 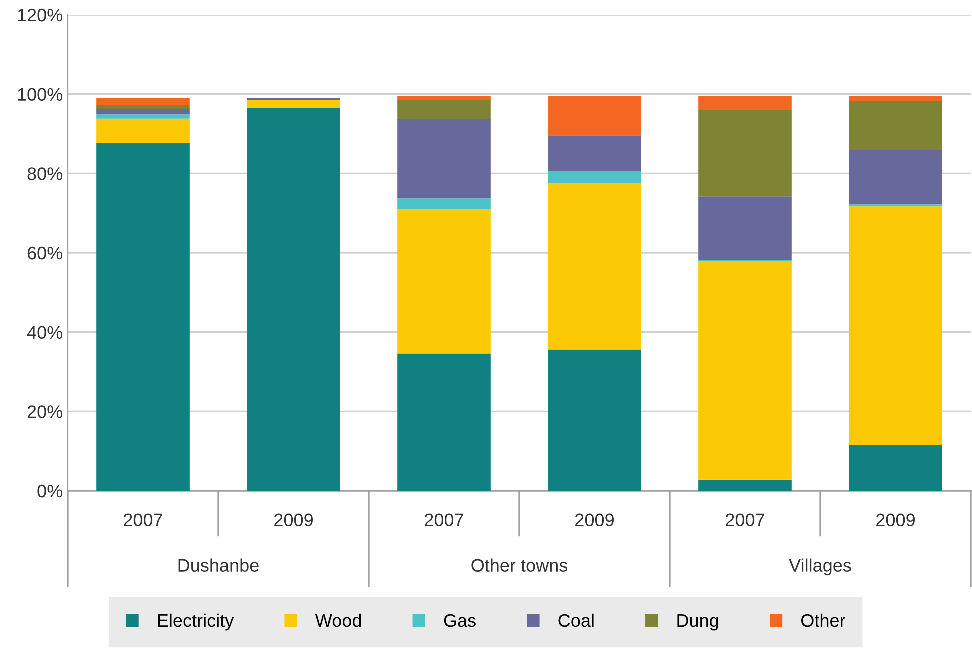 What do you see at coordinates (218, 565) in the screenshot?
I see `text: Dushanbe` at bounding box center [218, 565].